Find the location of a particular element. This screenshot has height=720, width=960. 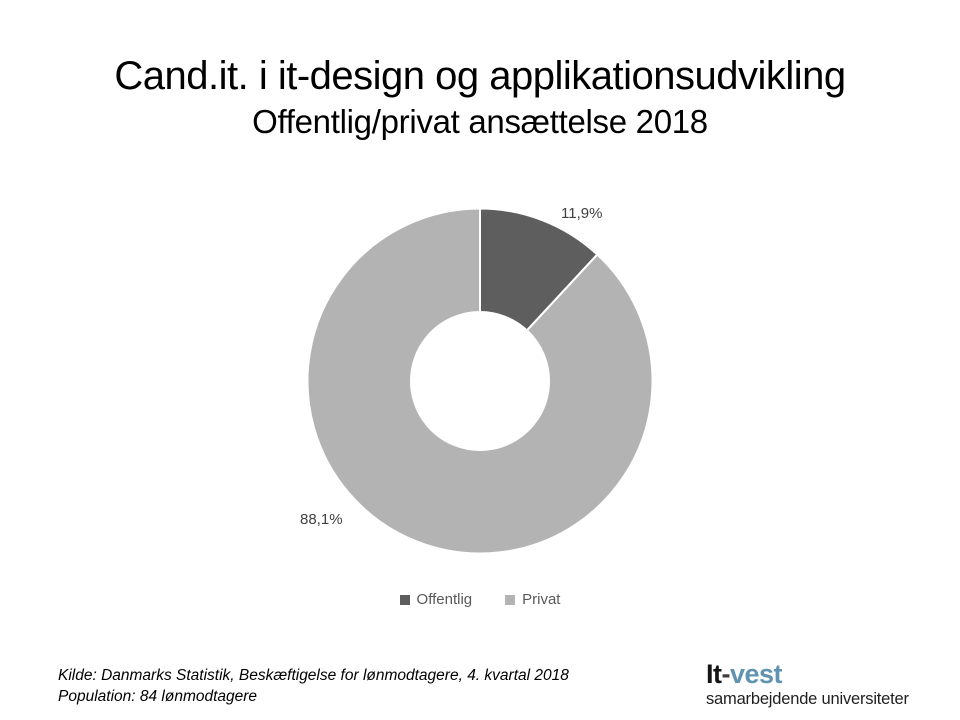

legend-swatch-offentlig-icon is located at coordinates (404, 599).